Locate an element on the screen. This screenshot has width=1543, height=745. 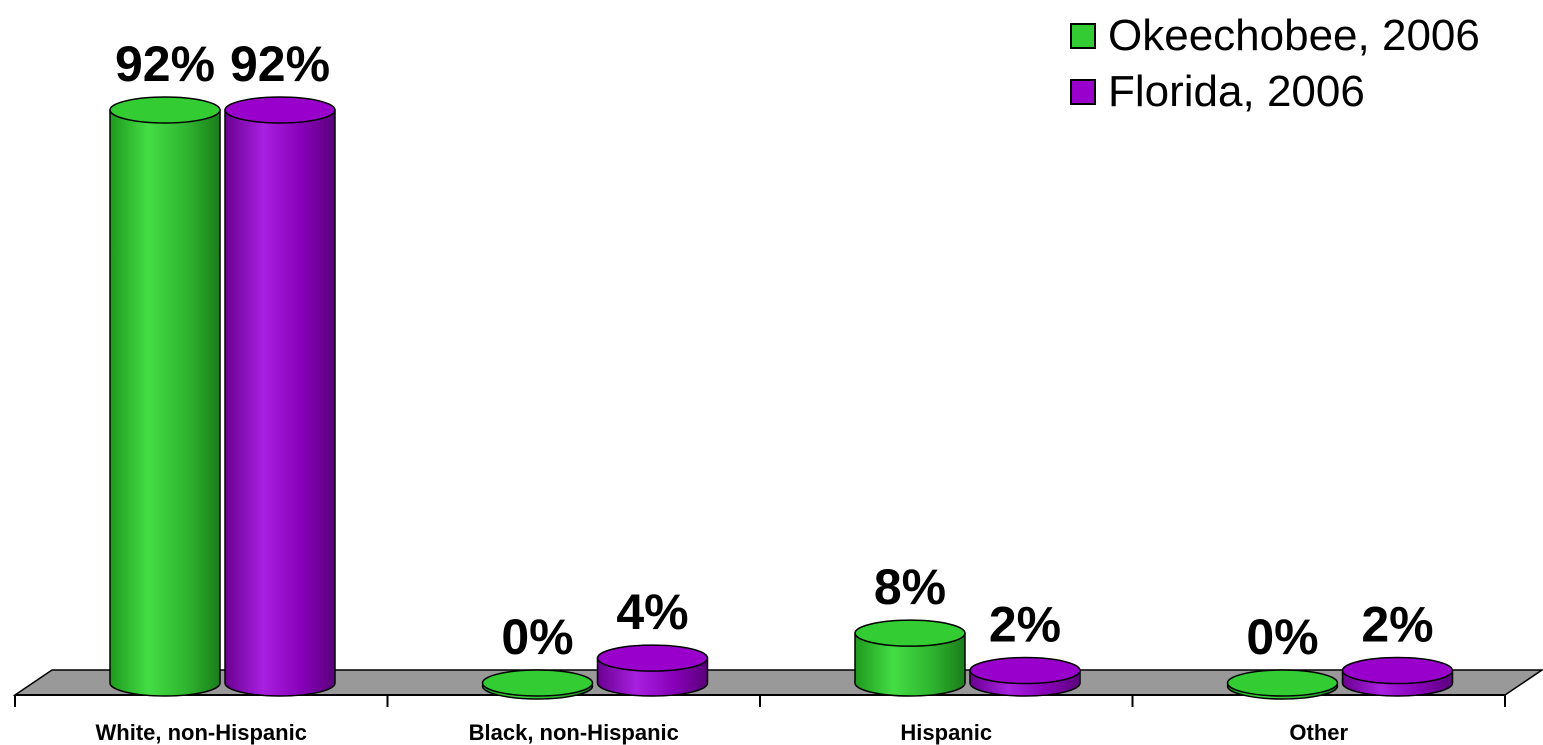
data-label-florida-2006-black-non-hispanic: 4% is located at coordinates (652, 612).